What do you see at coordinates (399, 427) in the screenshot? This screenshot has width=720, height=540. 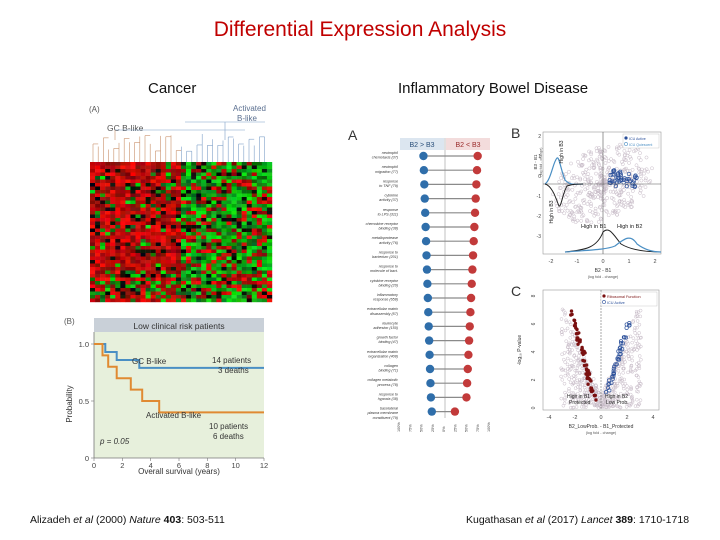 I see `go-axis-tick: 100%` at bounding box center [399, 427].